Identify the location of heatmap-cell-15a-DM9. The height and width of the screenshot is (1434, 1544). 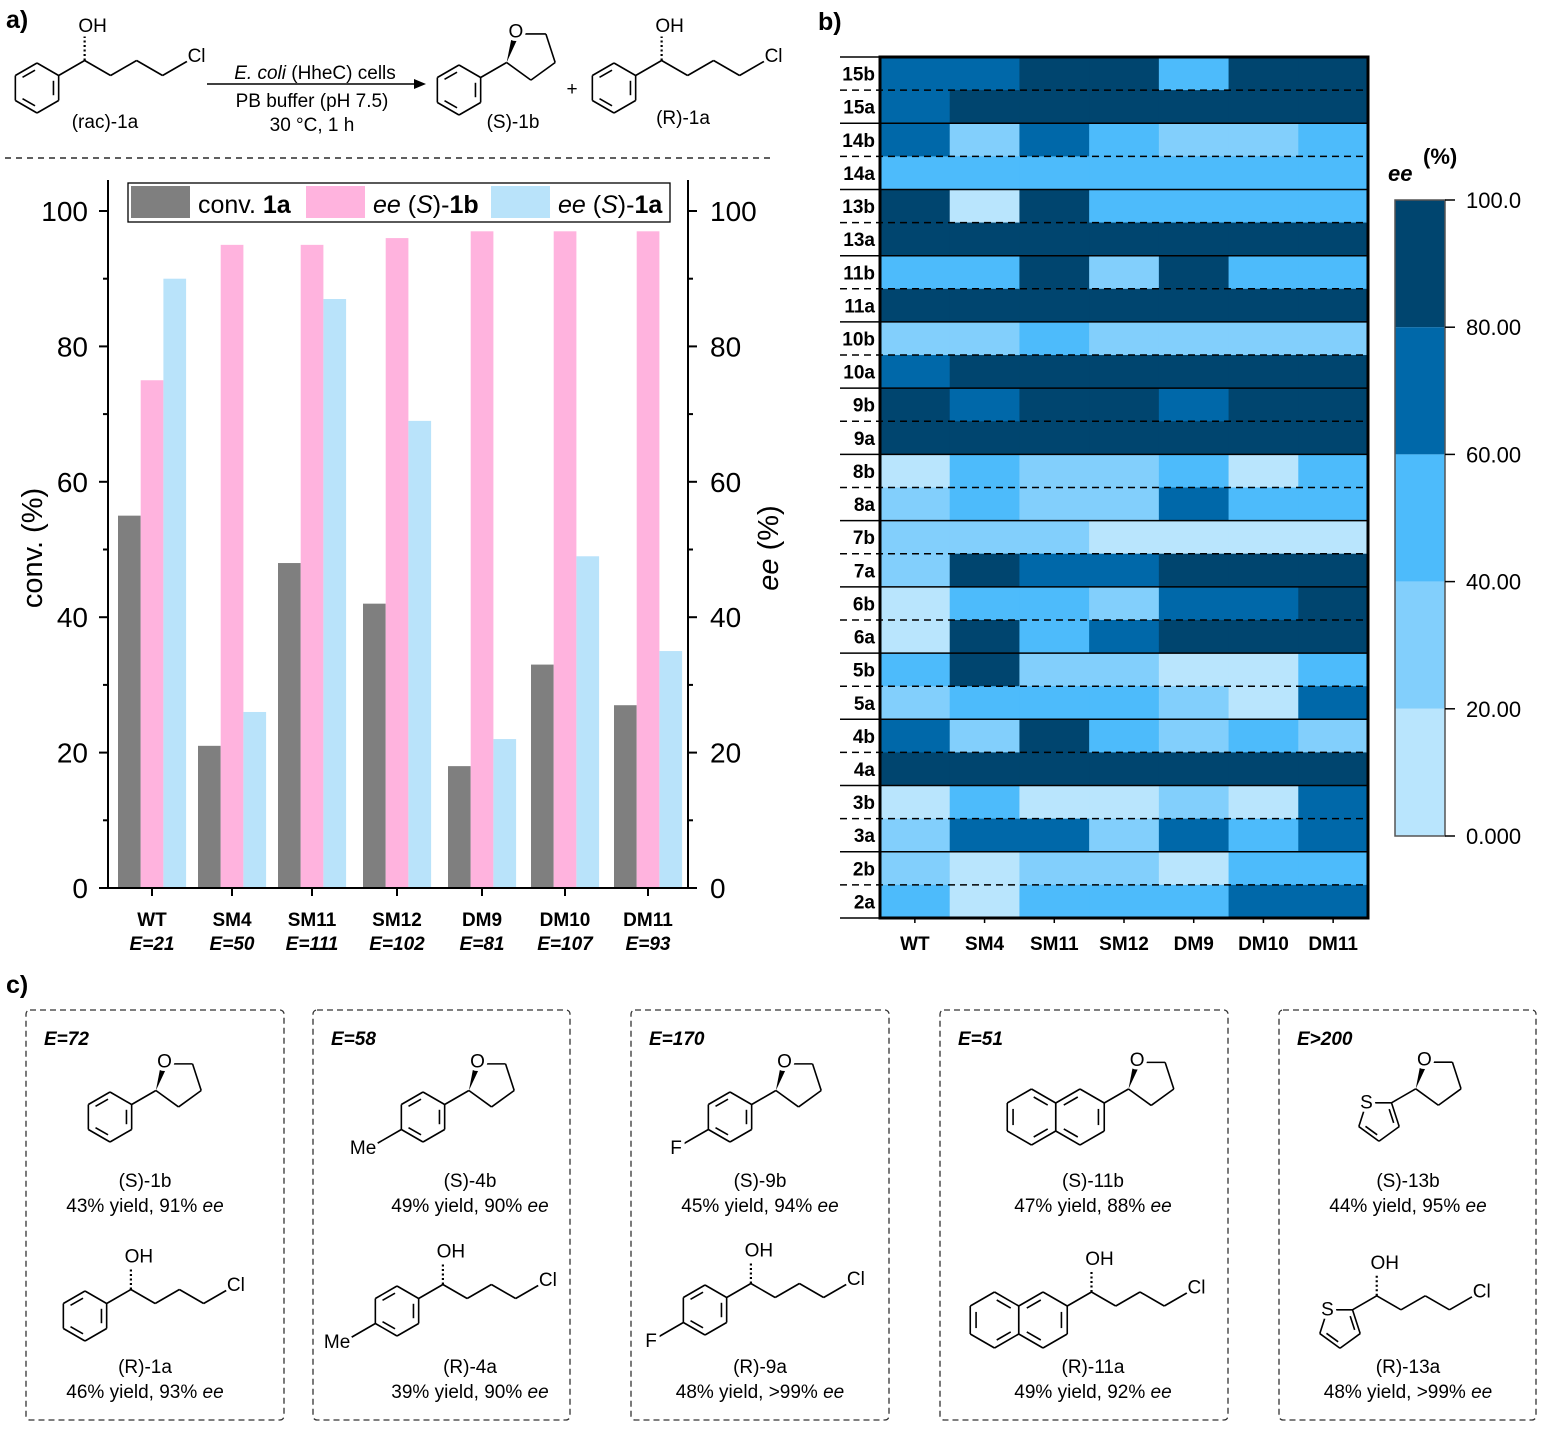
(1194, 107).